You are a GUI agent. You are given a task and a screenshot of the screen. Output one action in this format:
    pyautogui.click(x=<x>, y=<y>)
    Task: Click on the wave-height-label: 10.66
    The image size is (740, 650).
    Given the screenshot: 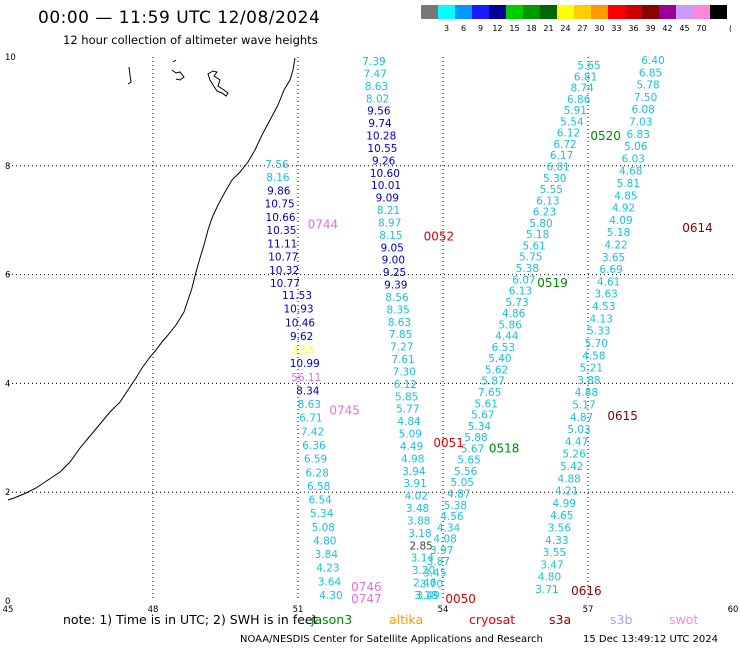 What is the action you would take?
    pyautogui.click(x=281, y=218)
    